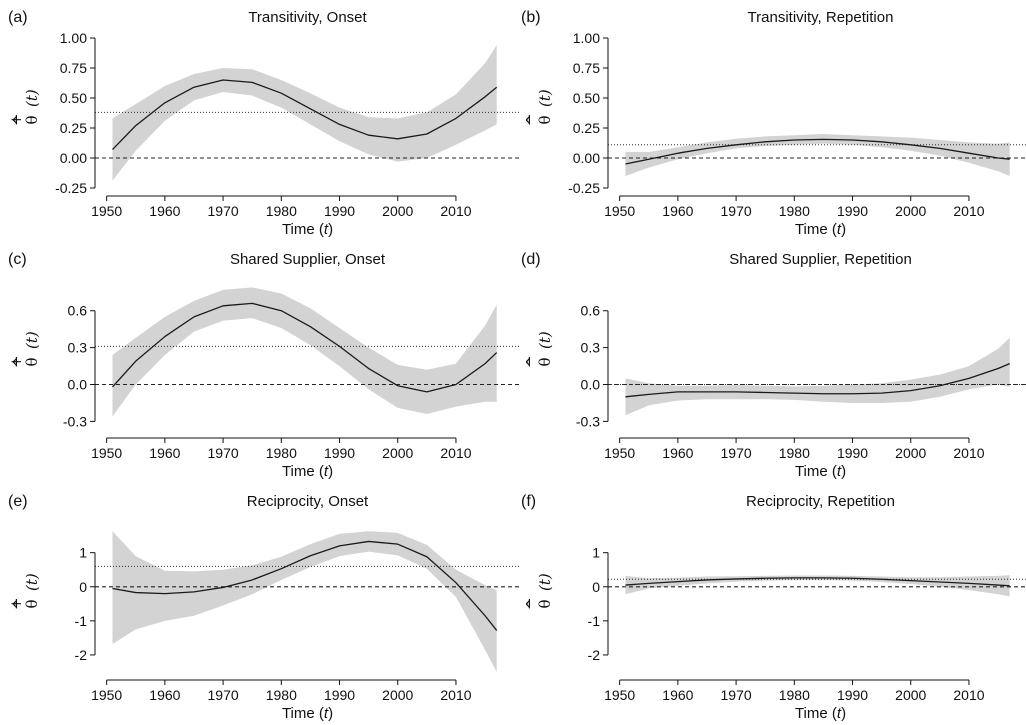 The image size is (1026, 725). What do you see at coordinates (586, 68) in the screenshot?
I see `y-tick-label: 0.75` at bounding box center [586, 68].